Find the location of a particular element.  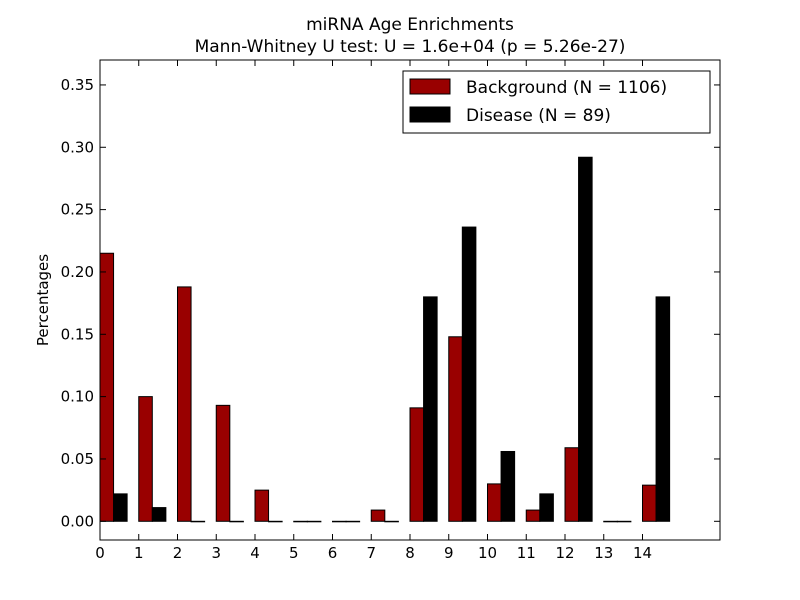

x-tick-label: 9 is located at coordinates (449, 553).